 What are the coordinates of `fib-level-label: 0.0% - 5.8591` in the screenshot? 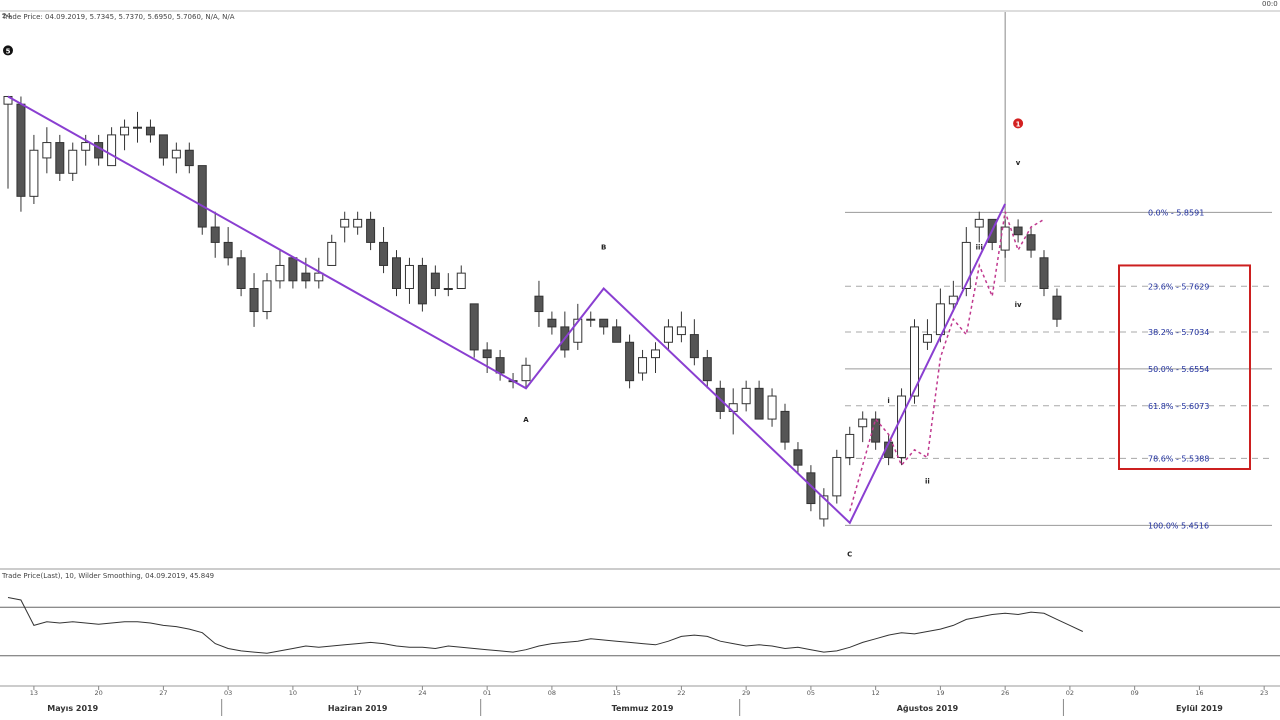 It's located at (1176, 212).